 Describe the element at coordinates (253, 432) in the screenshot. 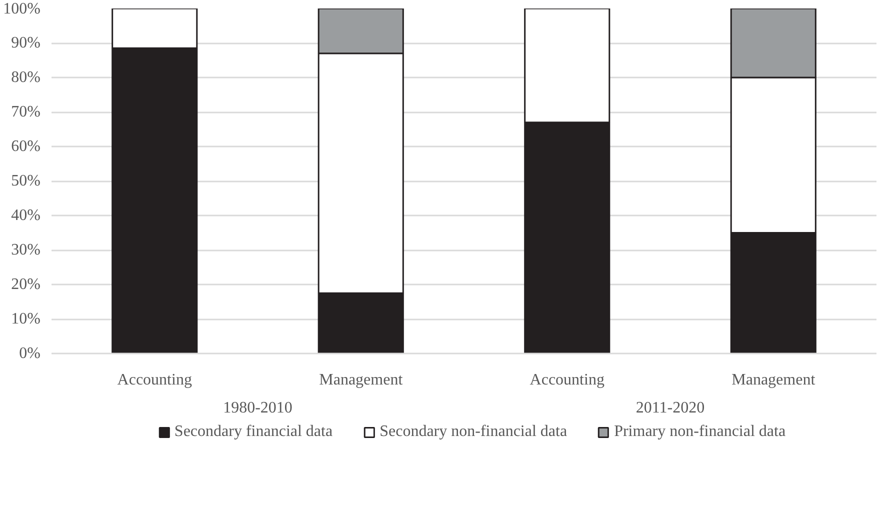

I see `legend-label: Secondary financial data` at that location.